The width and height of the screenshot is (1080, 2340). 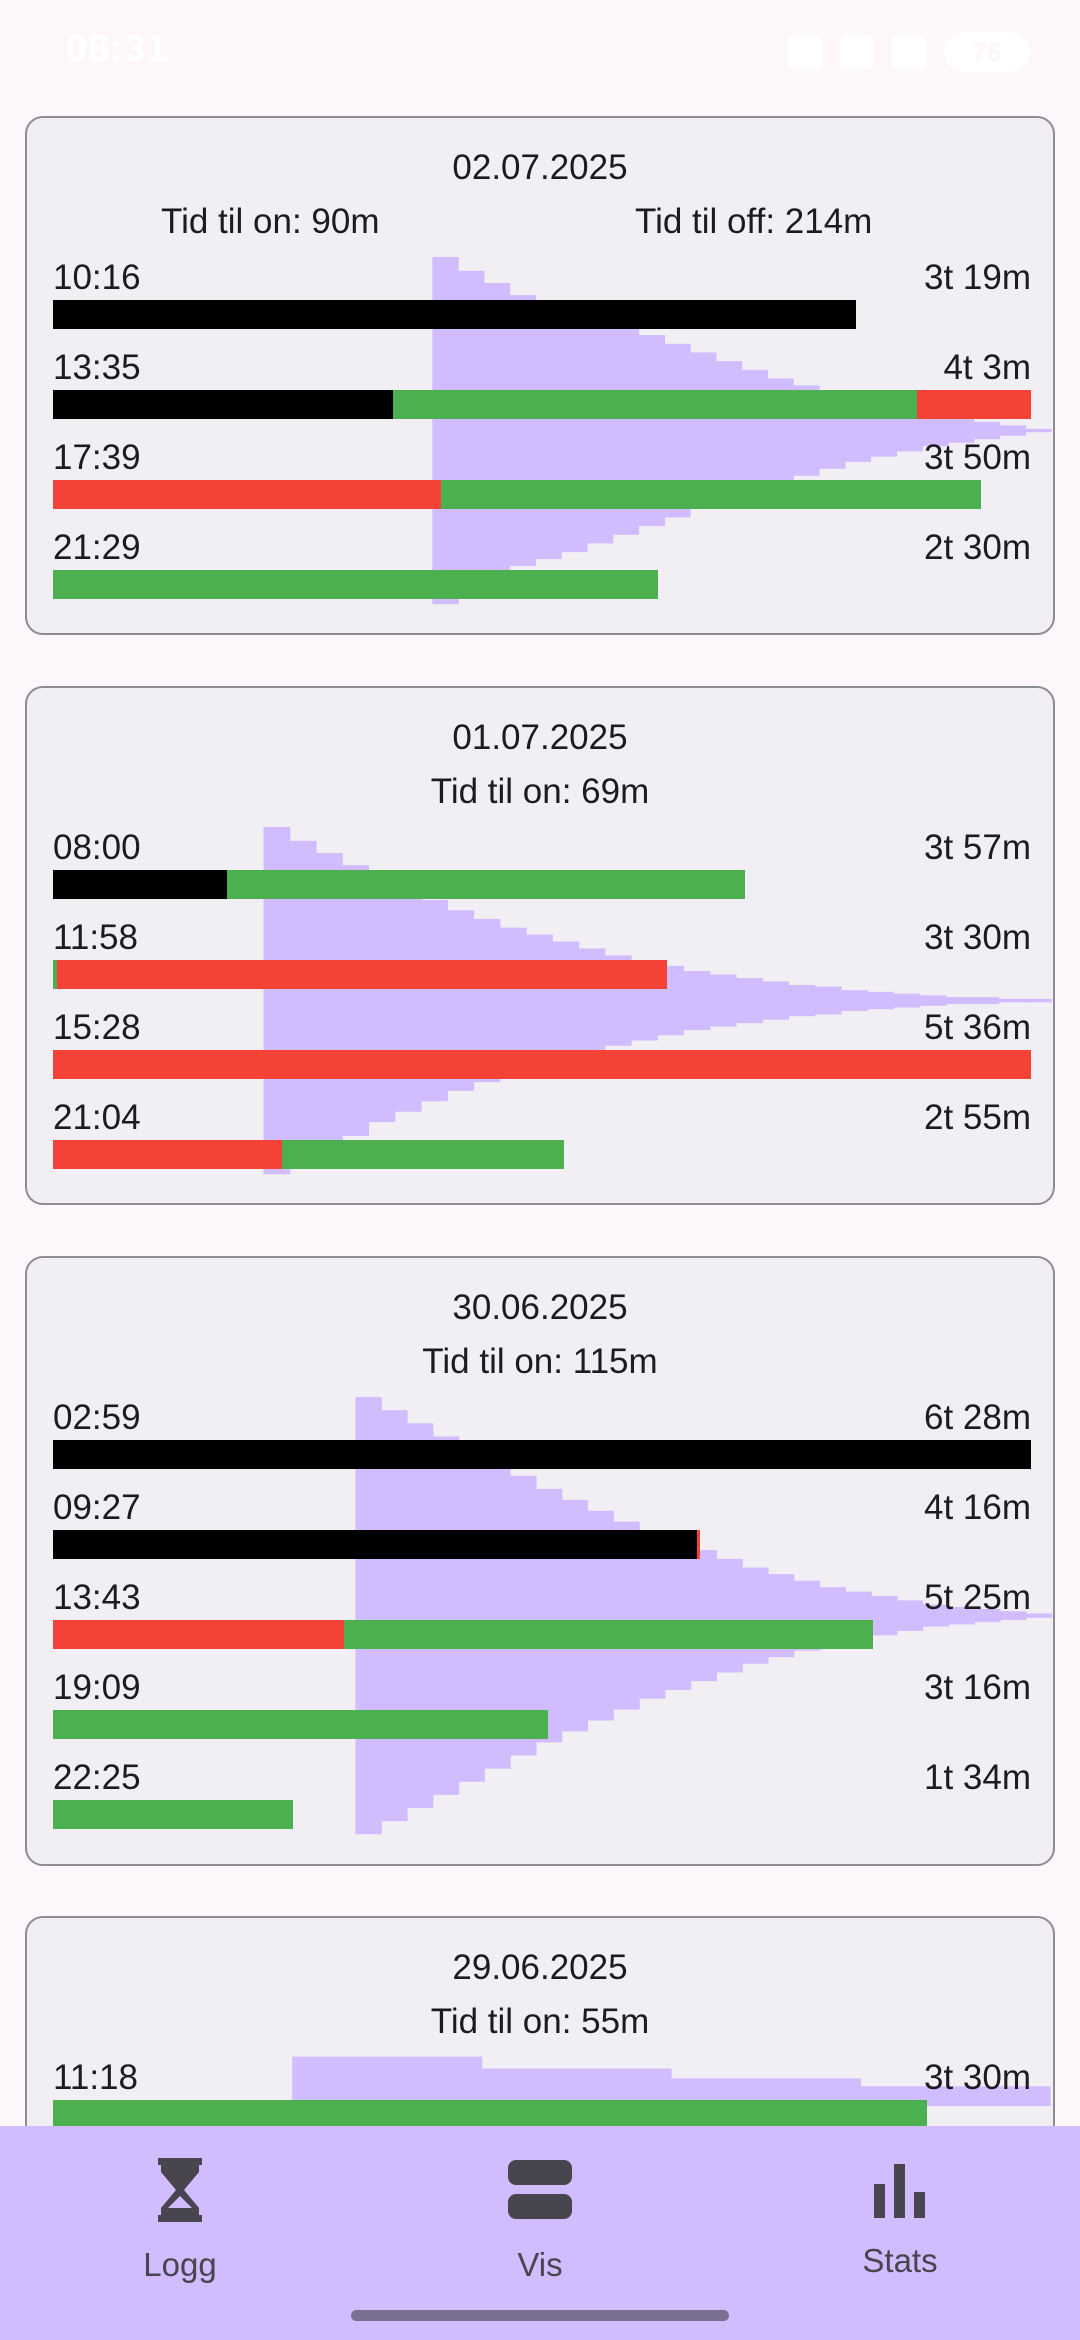 I want to click on session-row: 08:00 3t 57m, so click(x=540, y=873).